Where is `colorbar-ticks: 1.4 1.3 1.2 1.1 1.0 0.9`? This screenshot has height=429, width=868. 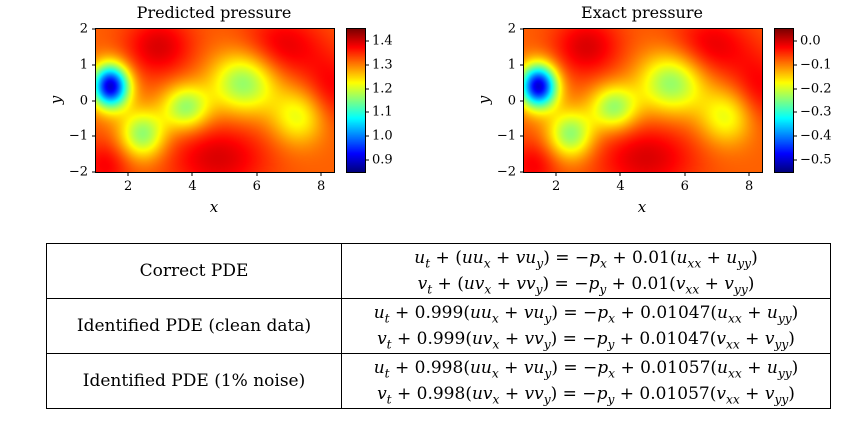
colorbar-ticks: 1.4 1.3 1.2 1.1 1.0 0.9 is located at coordinates (388, 100).